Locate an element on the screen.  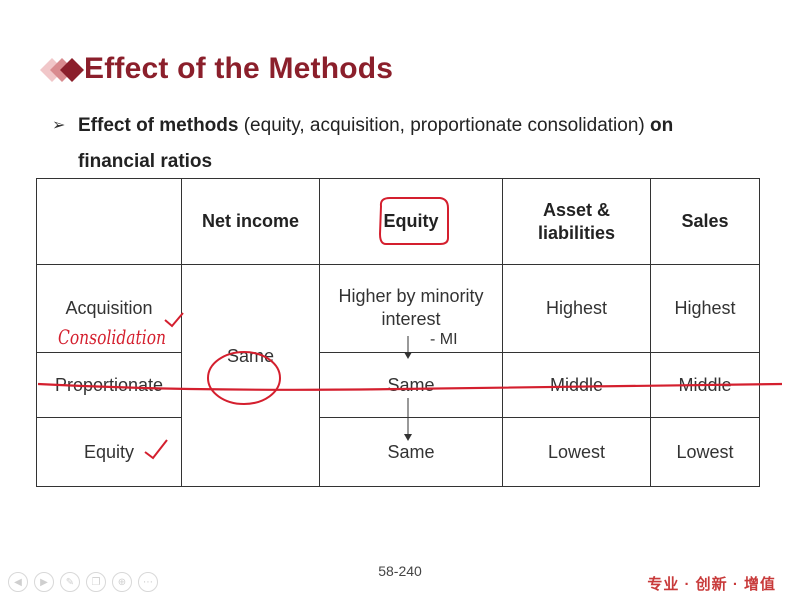
next-icon: ▶ is located at coordinates (44, 582).